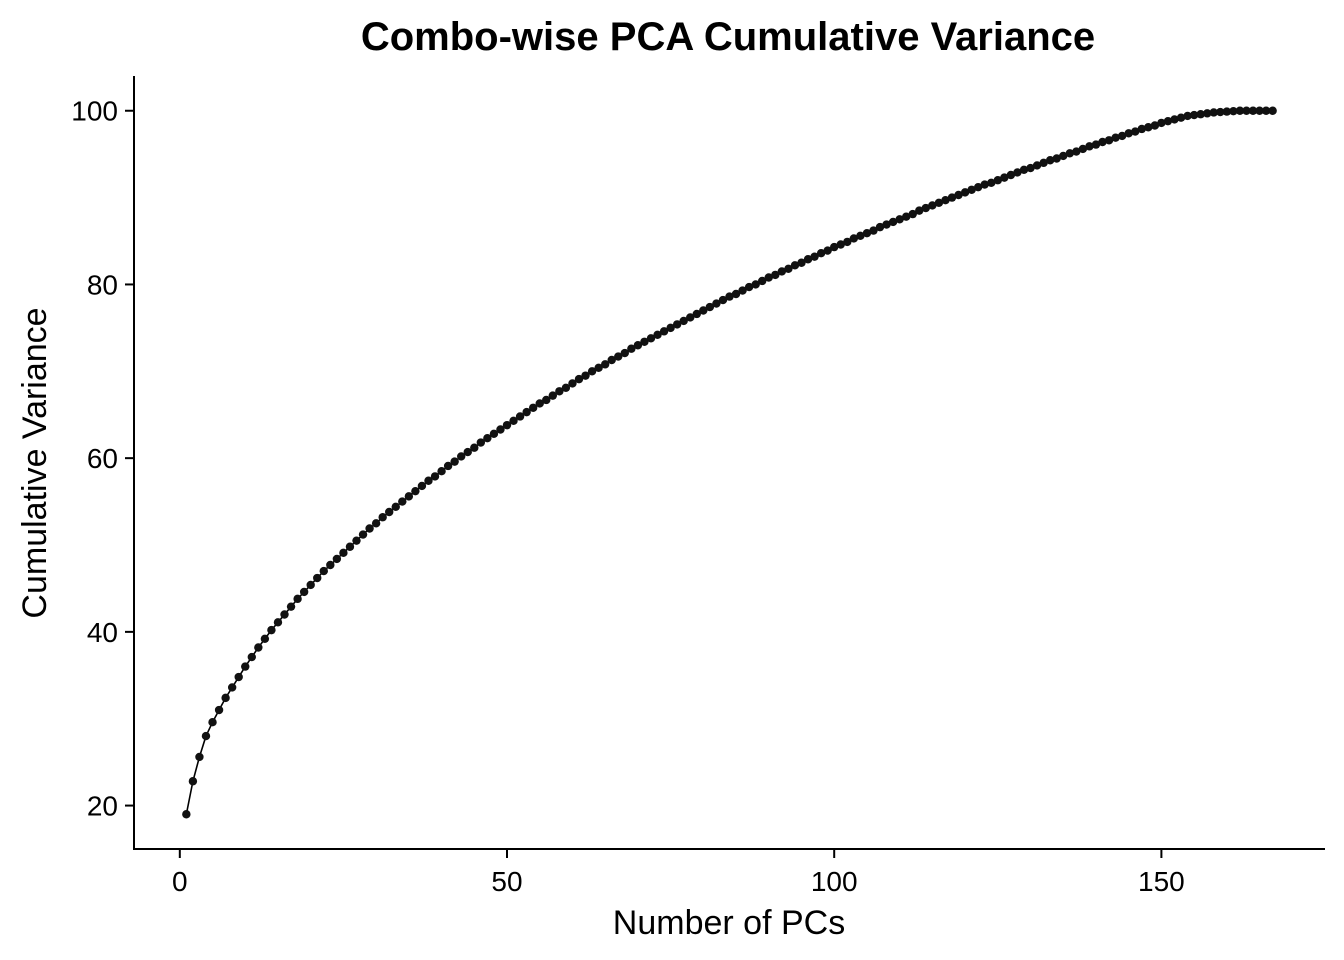 This screenshot has height=960, width=1344. What do you see at coordinates (102, 458) in the screenshot?
I see `y-tick-label: 60` at bounding box center [102, 458].